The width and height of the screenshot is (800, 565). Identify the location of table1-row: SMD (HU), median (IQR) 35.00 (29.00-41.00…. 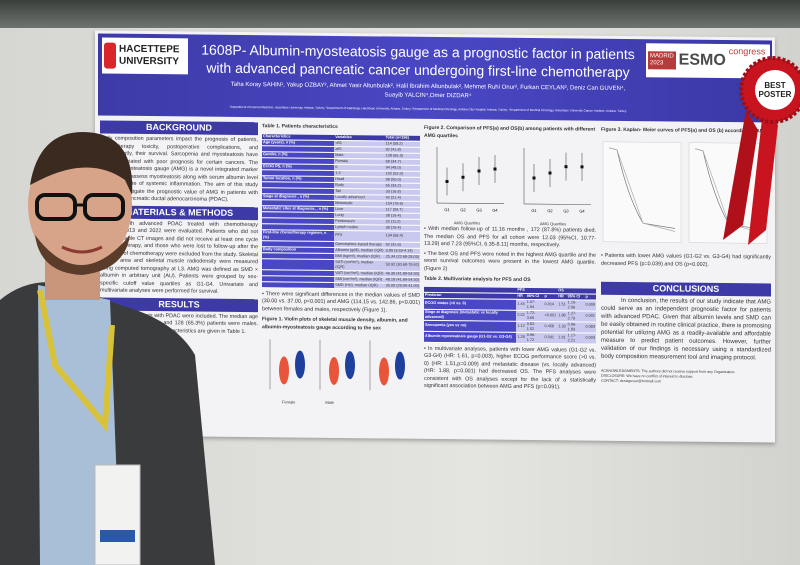
(341, 285).